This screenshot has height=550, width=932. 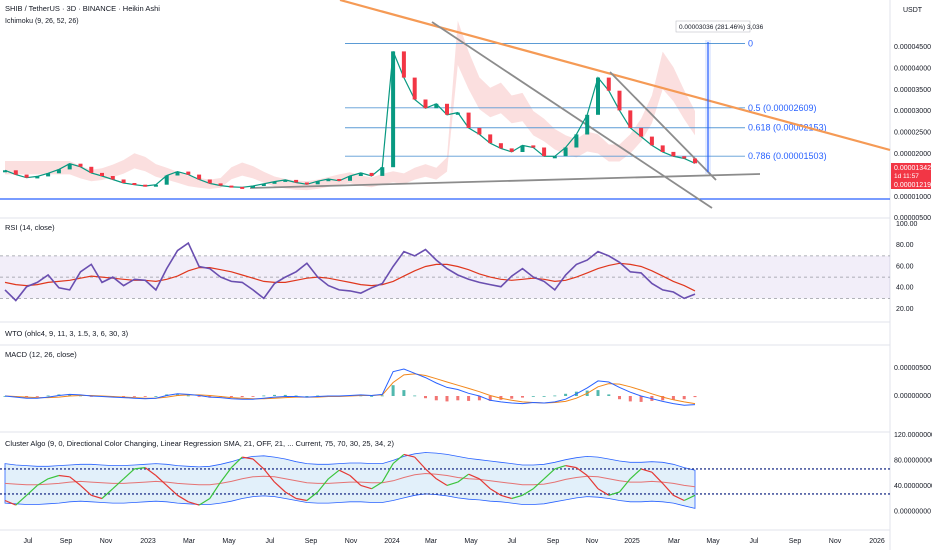 What do you see at coordinates (906, 176) in the screenshot?
I see `countdown-label: 1d 11:57` at bounding box center [906, 176].